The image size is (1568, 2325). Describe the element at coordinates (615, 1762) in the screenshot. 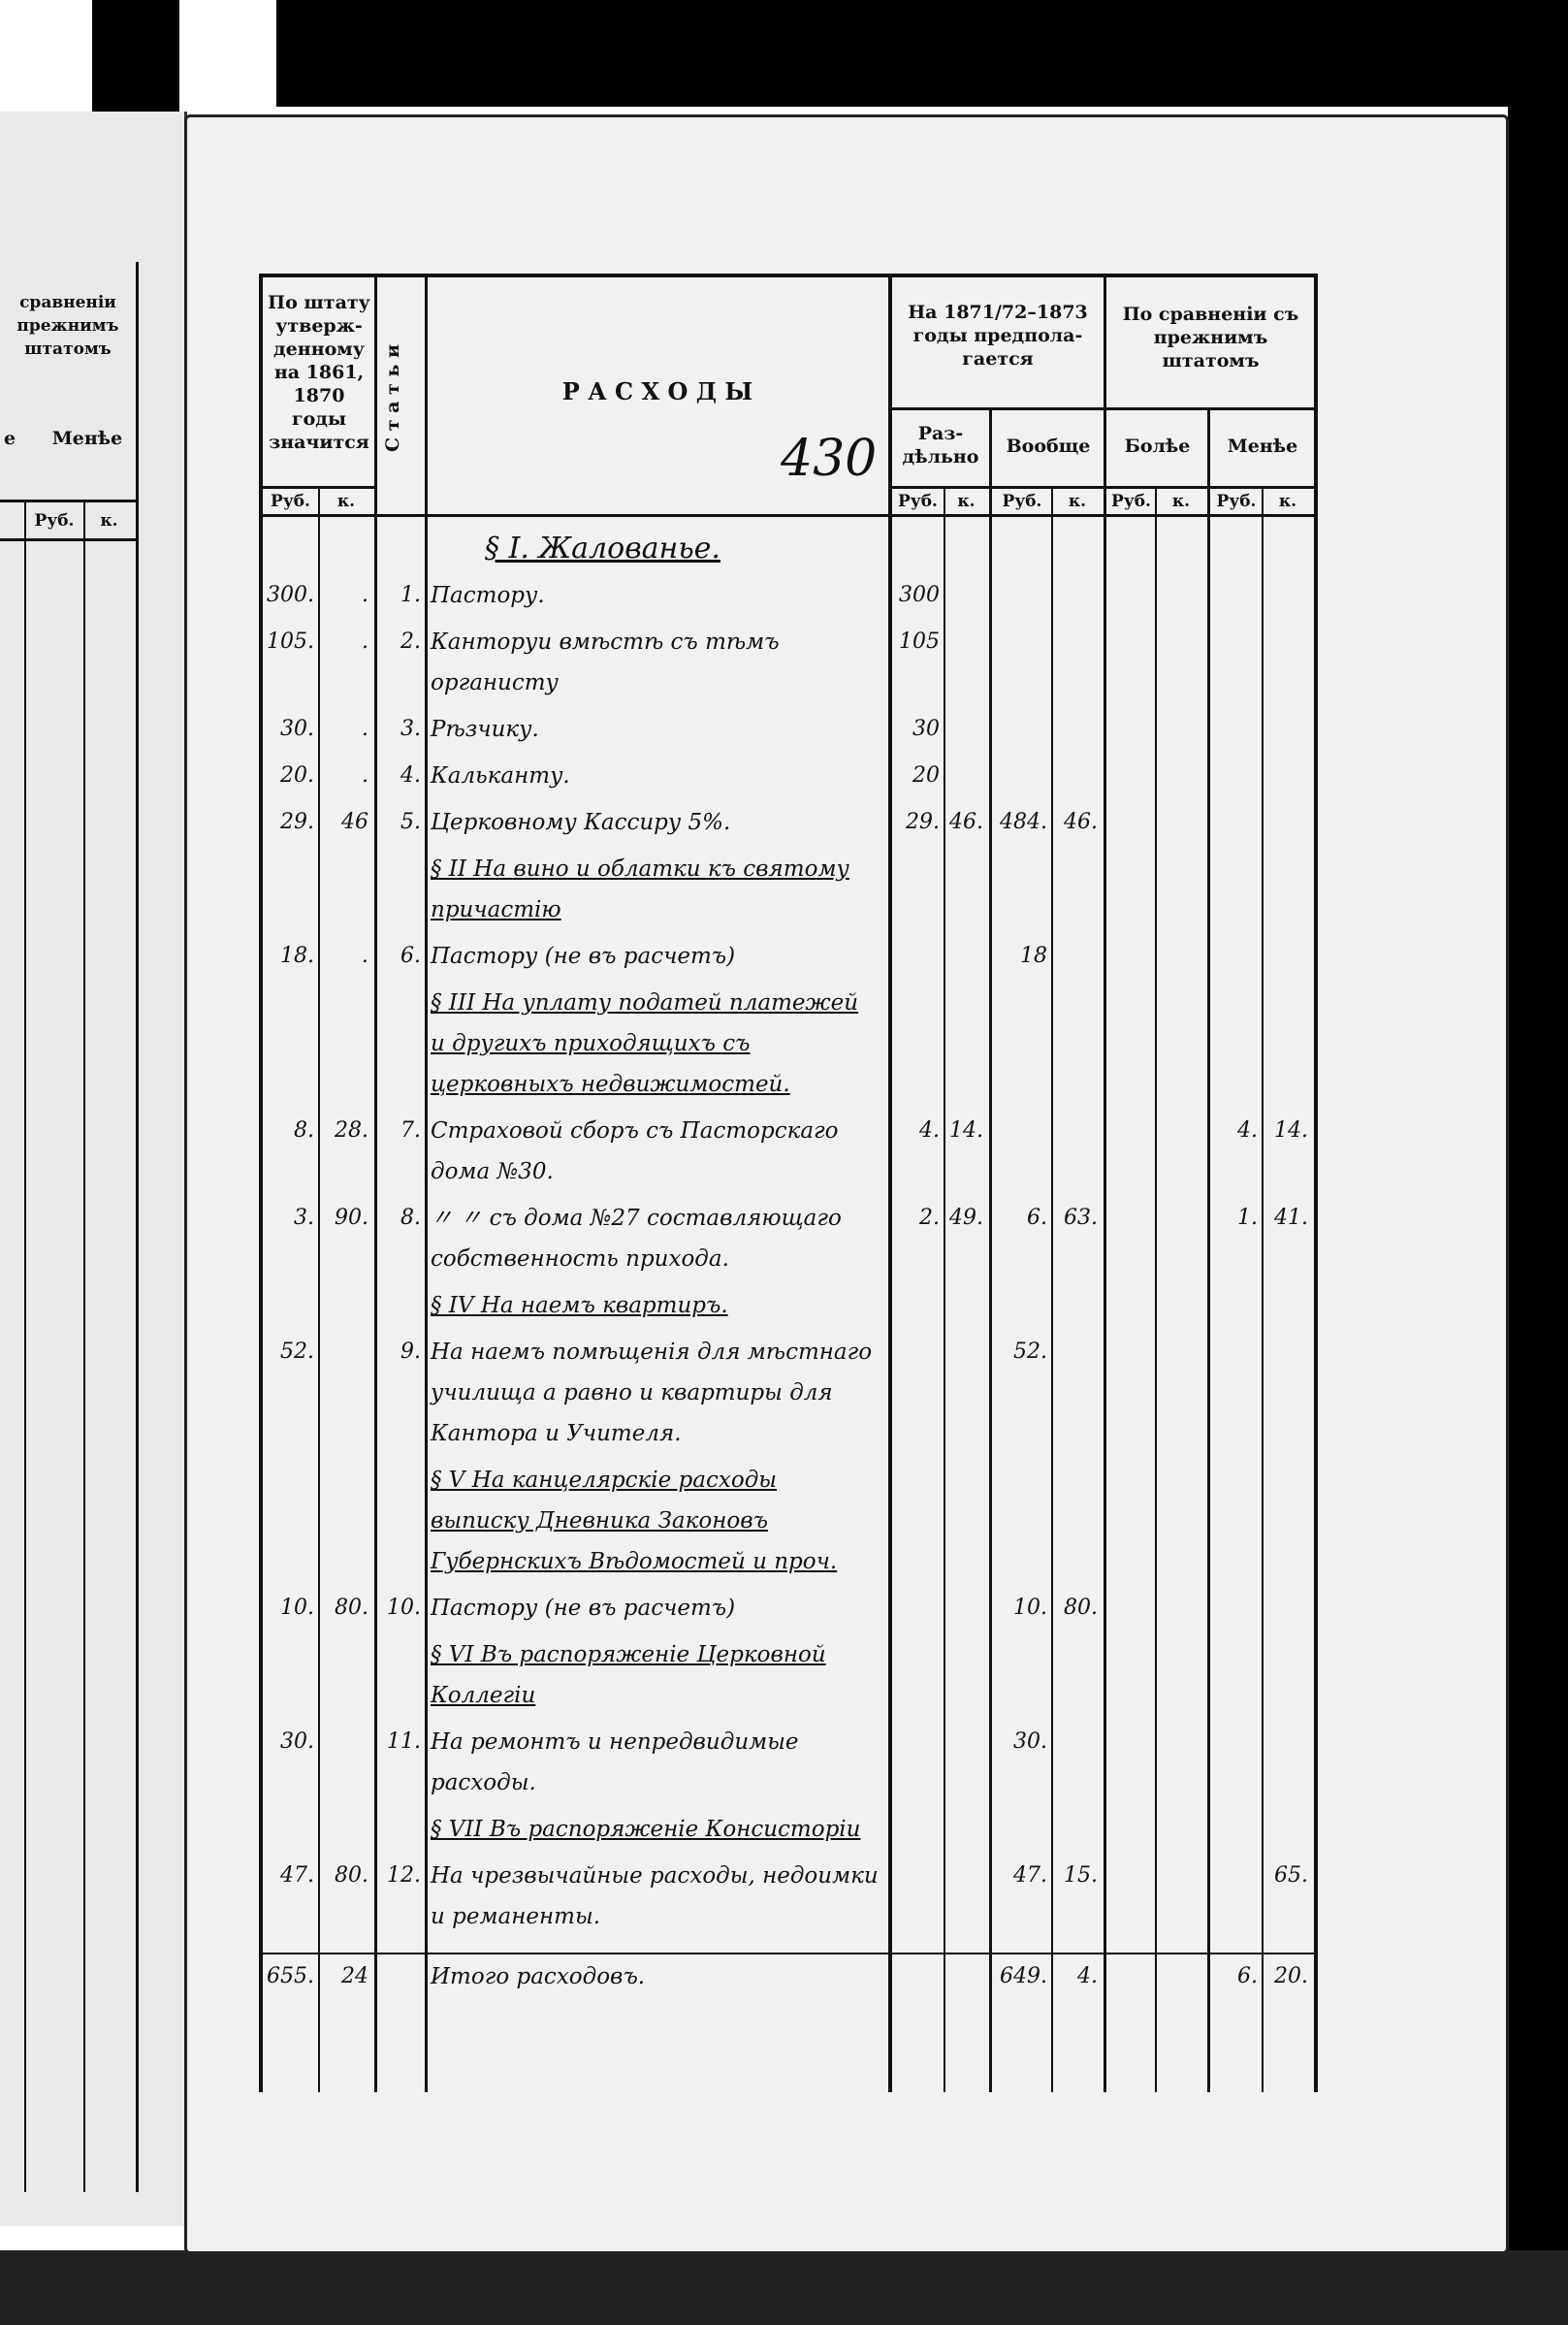

I see `cell-text: На ремонтъ и непредвидимые расходы.` at that location.